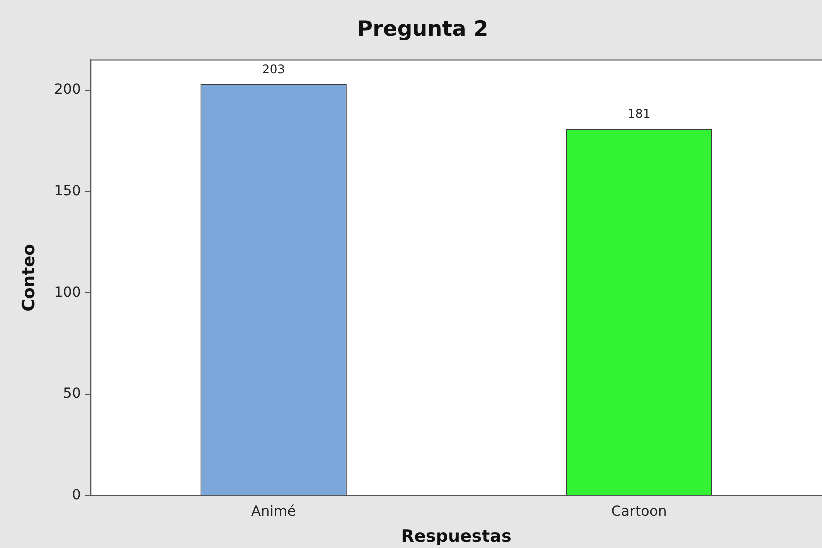 This screenshot has height=548, width=822. What do you see at coordinates (423, 29) in the screenshot?
I see `chart-title: Pregunta 2` at bounding box center [423, 29].